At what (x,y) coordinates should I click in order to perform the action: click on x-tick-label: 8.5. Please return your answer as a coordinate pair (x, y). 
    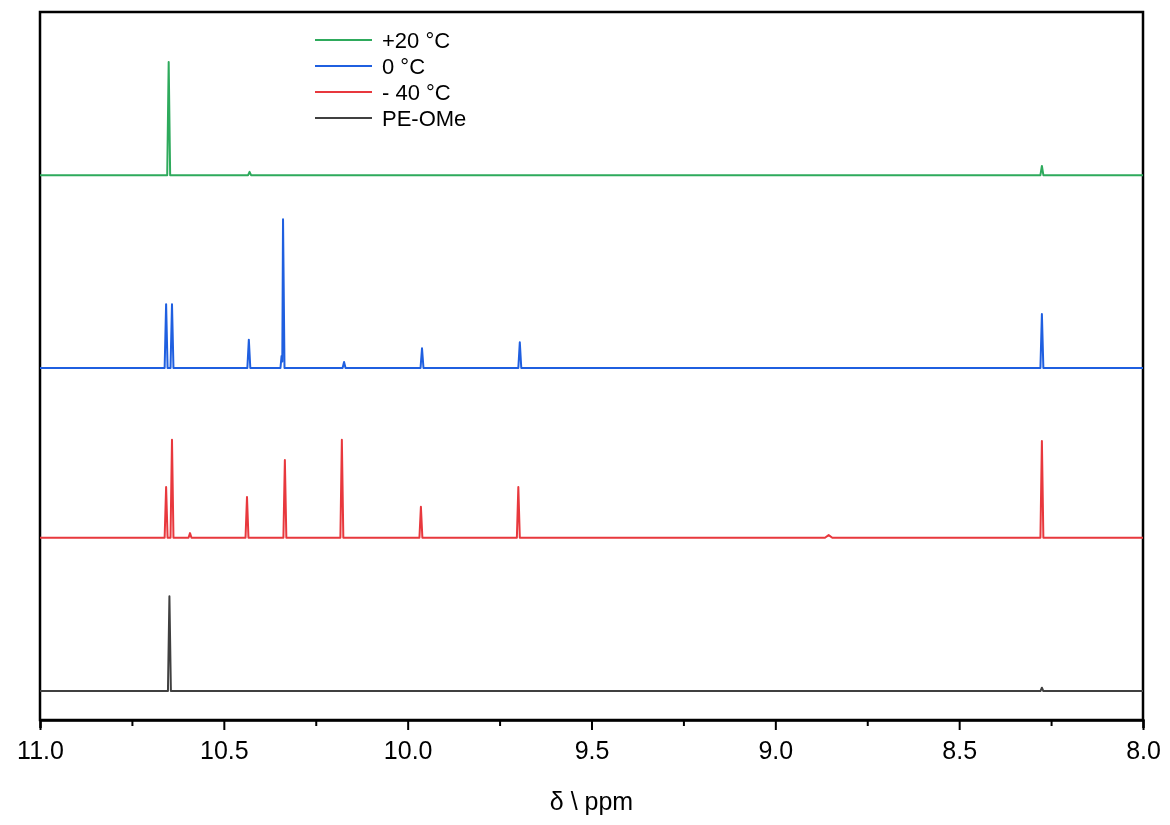
    Looking at the image, I should click on (960, 749).